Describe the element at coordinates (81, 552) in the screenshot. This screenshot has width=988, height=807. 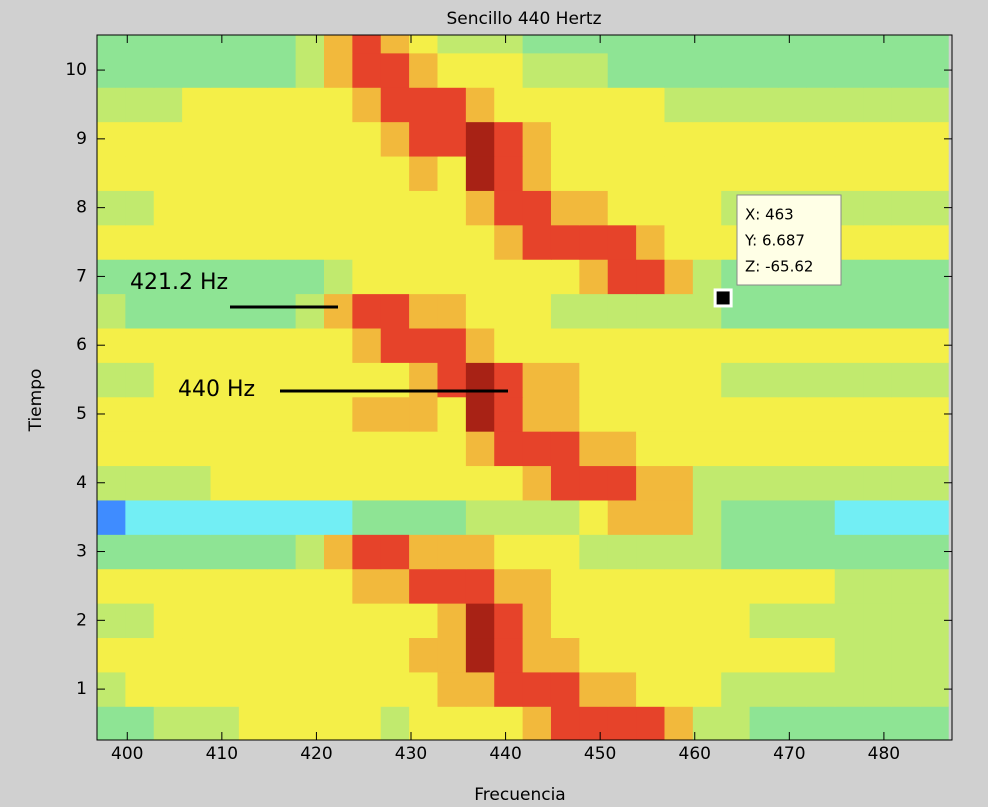
I see `y-tick-label: 3` at that location.